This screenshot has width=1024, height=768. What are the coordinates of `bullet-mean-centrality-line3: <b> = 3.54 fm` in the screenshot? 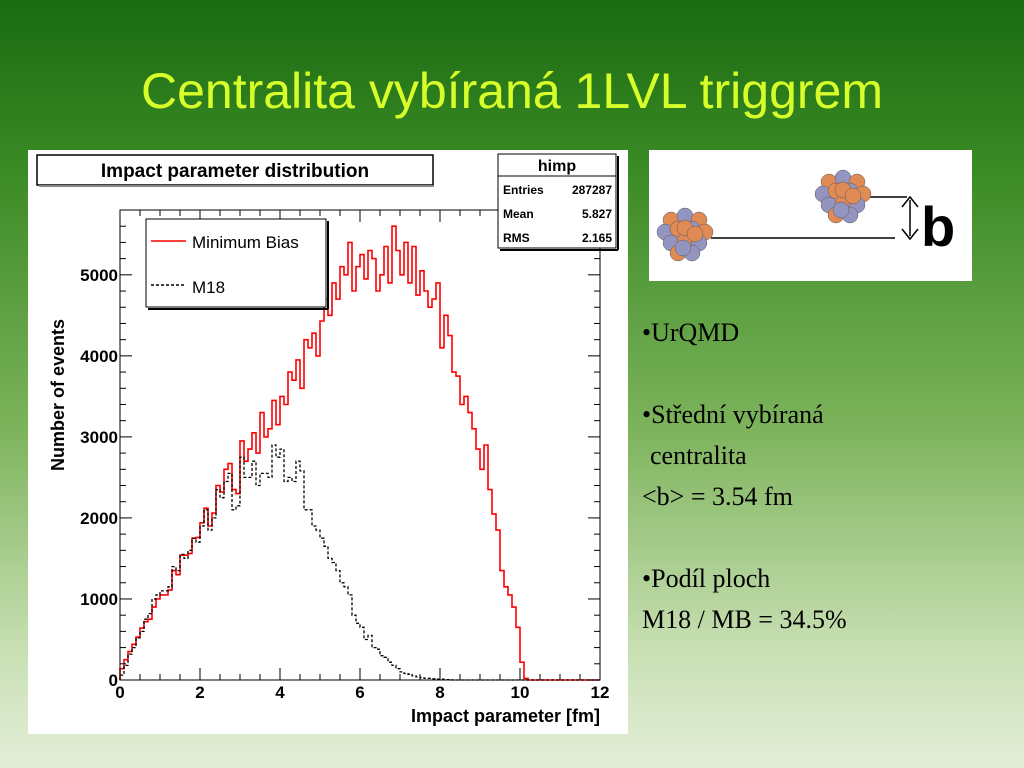 It's located at (717, 496).